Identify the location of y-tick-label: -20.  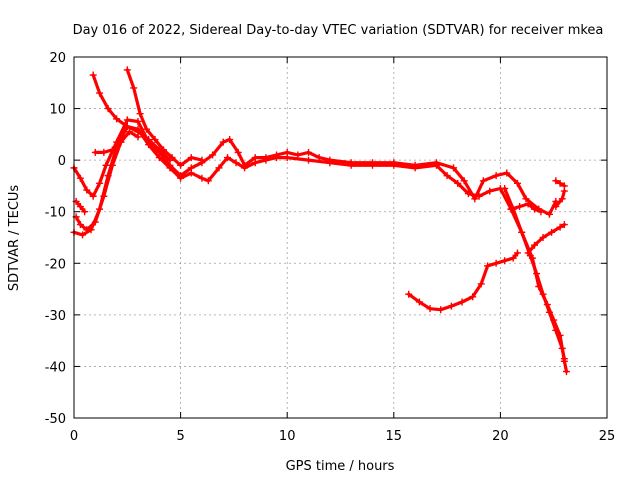
(55, 264).